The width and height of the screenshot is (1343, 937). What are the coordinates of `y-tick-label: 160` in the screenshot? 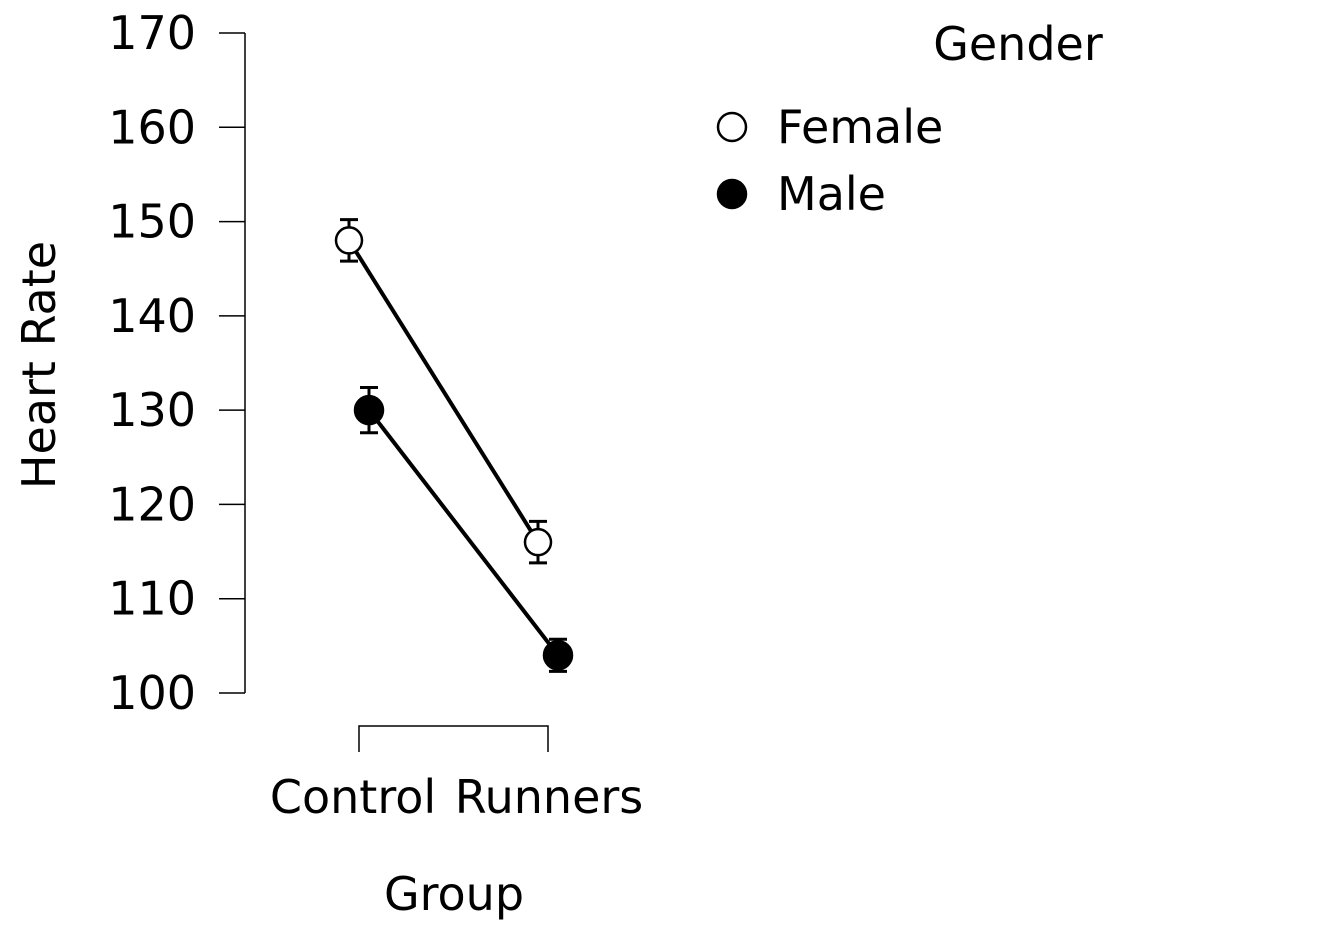 It's located at (152, 127).